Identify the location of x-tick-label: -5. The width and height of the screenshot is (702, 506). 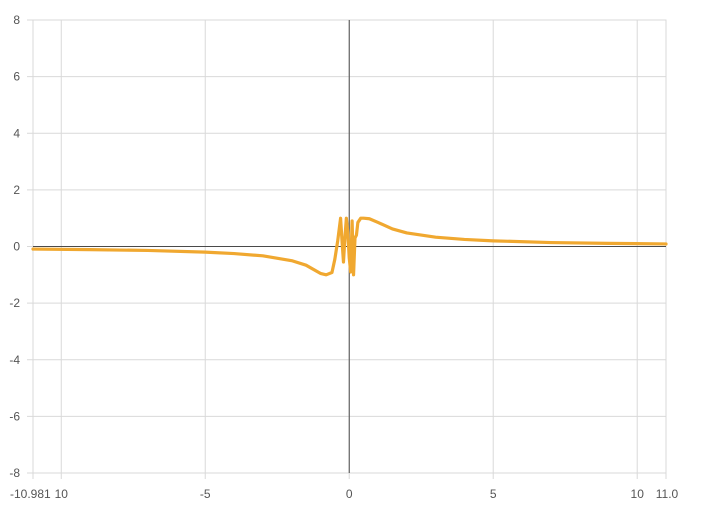
(205, 494).